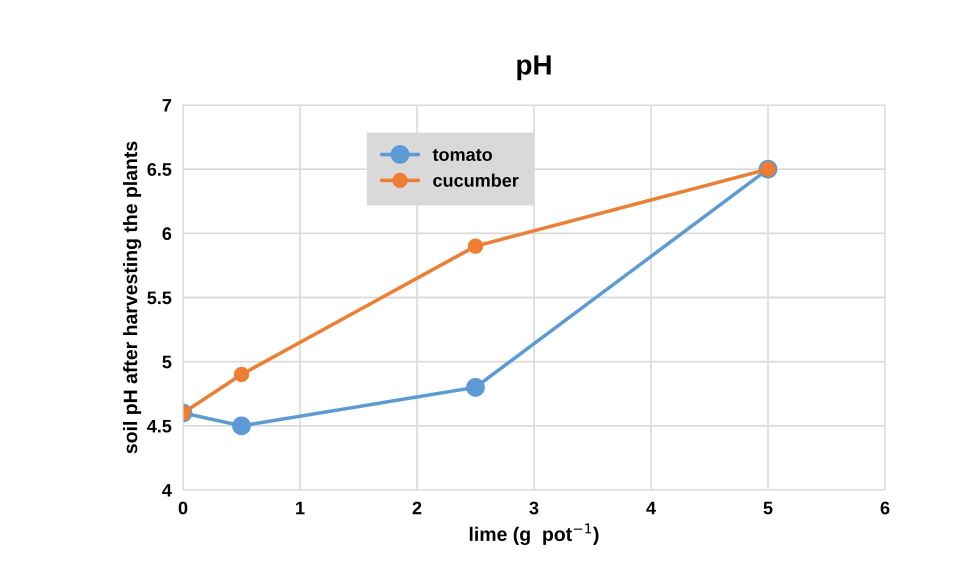 Image resolution: width=957 pixels, height=585 pixels. I want to click on y-tick-label: 6, so click(167, 233).